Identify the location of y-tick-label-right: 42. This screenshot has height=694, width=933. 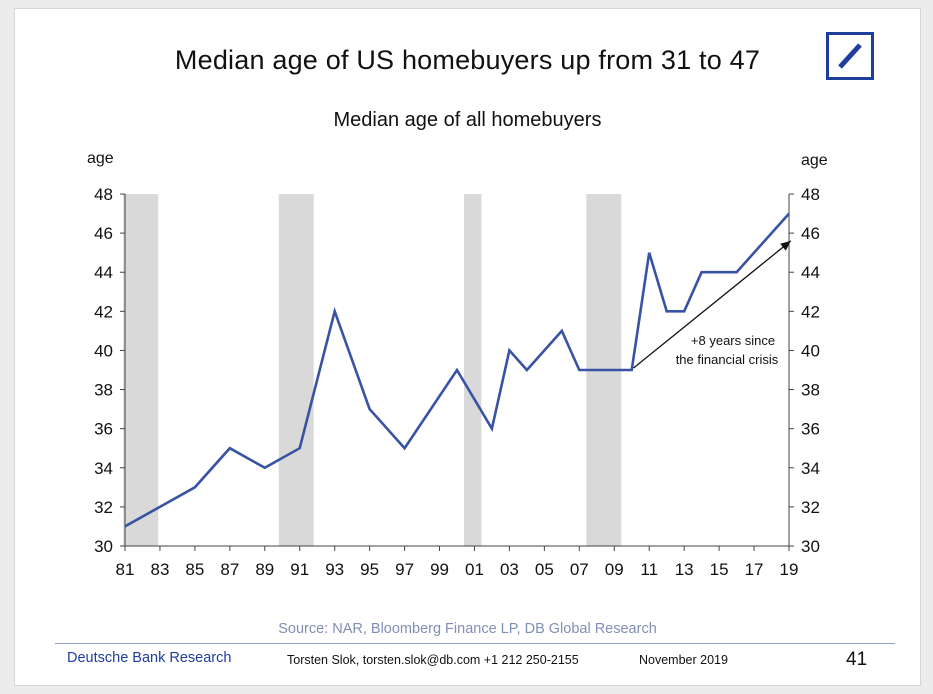
(810, 311).